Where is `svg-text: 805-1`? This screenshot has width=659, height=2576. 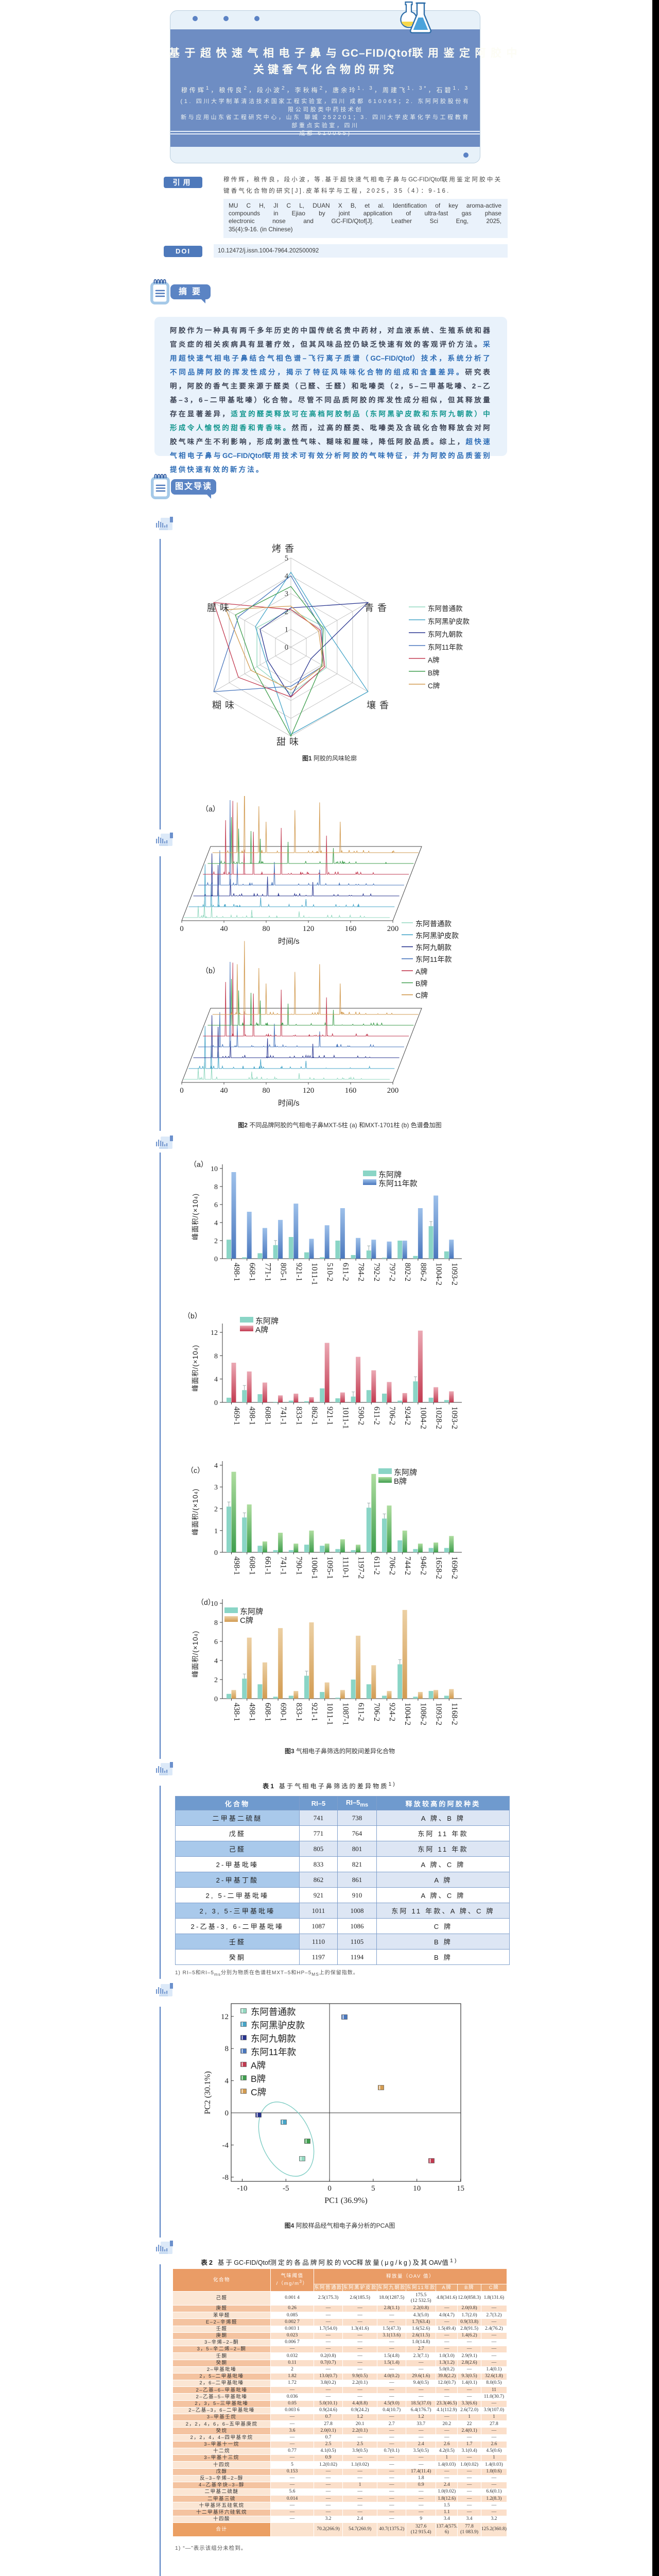 svg-text: 805-1 is located at coordinates (283, 1272).